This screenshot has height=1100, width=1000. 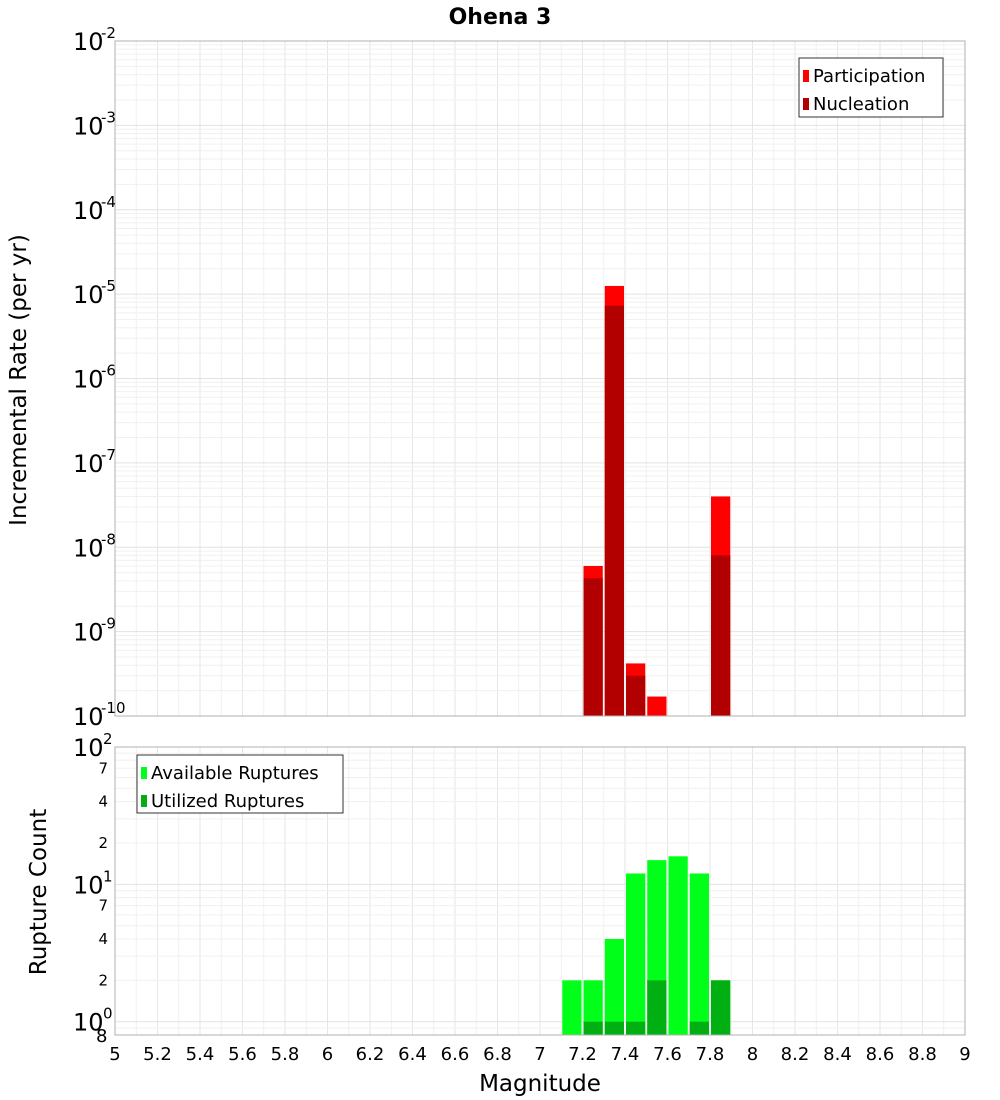 I want to click on bottom-legend-box, so click(x=240, y=784).